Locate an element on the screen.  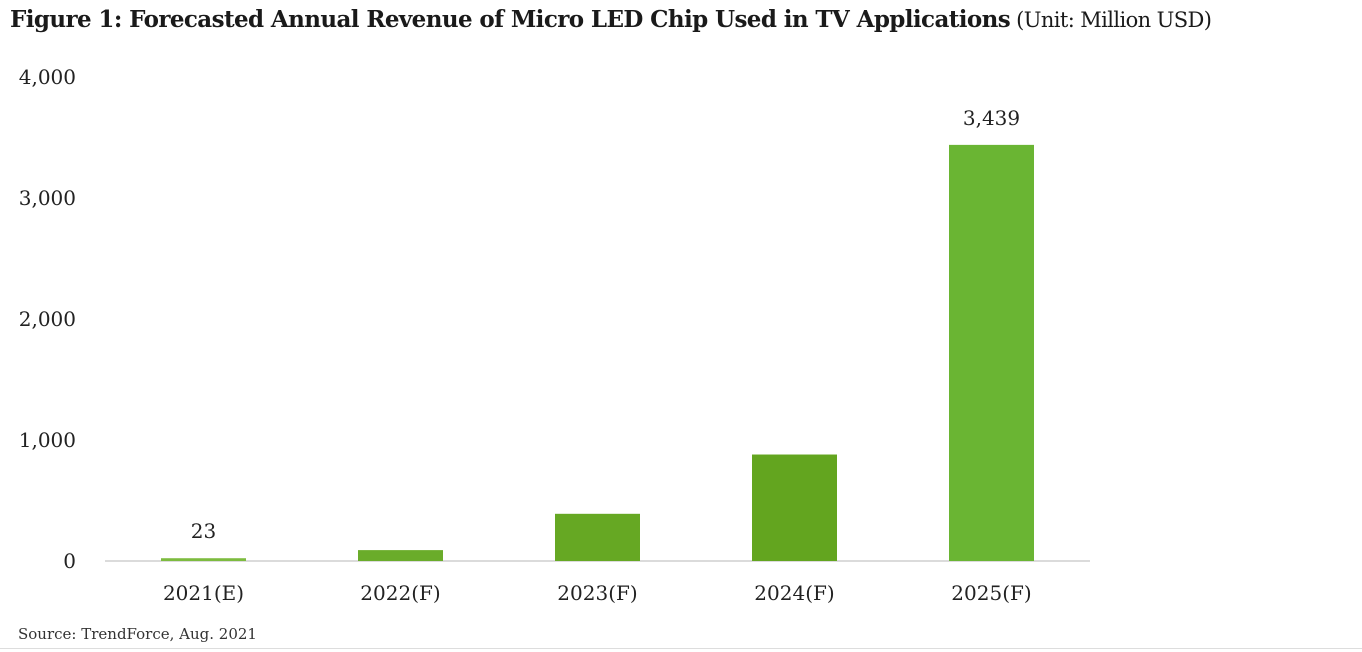
x-tick-label: 2021(E) is located at coordinates (203, 593).